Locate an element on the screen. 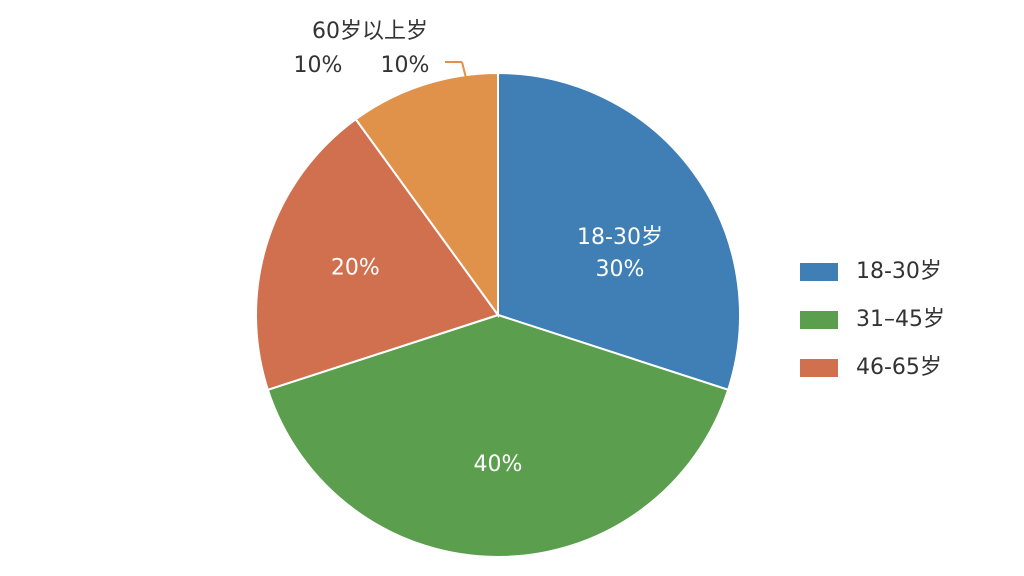 The image size is (1024, 576). slice-category-label: 18-30岁 is located at coordinates (620, 237).